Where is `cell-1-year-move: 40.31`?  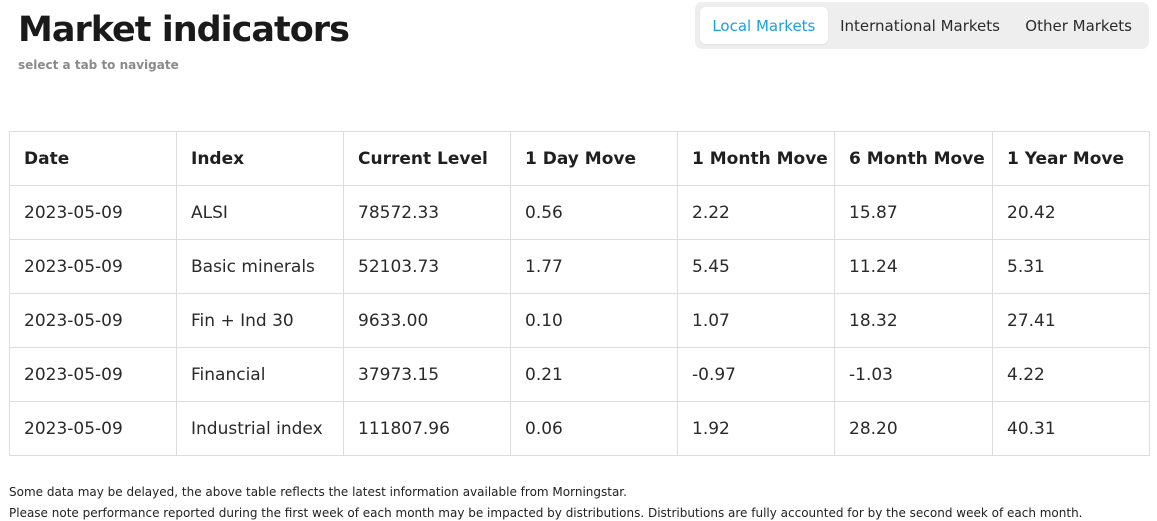 cell-1-year-move: 40.31 is located at coordinates (1071, 428).